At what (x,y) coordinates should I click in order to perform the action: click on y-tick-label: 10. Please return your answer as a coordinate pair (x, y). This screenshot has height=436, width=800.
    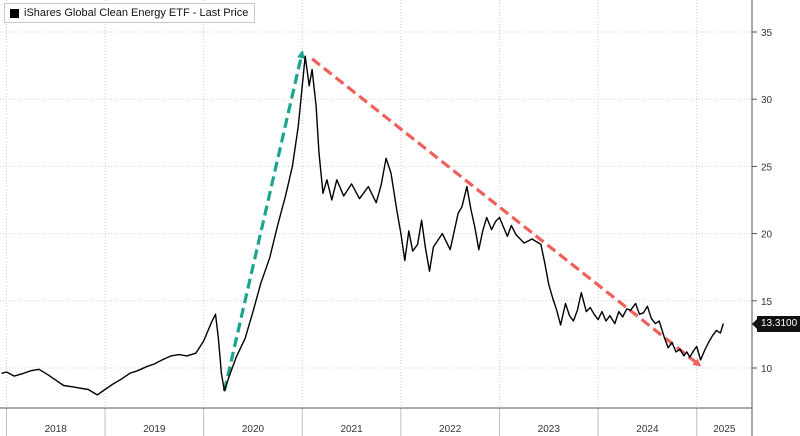
    Looking at the image, I should click on (767, 369).